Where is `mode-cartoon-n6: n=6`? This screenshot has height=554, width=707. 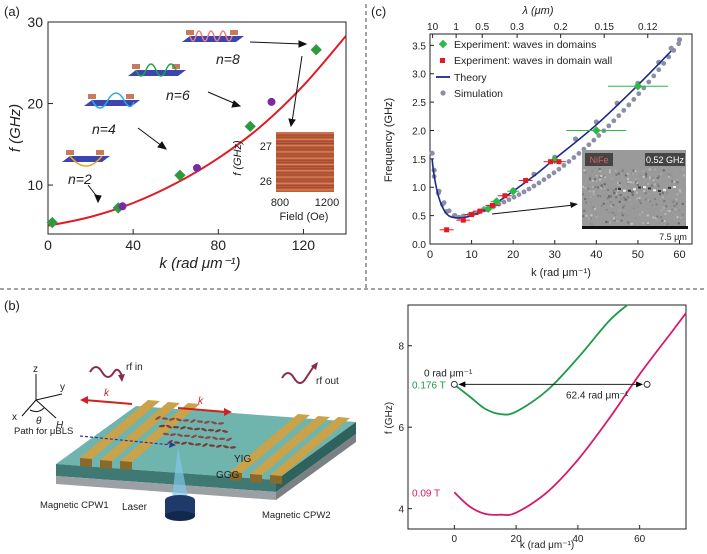
mode-cartoon-n6: n=6 is located at coordinates (159, 83).